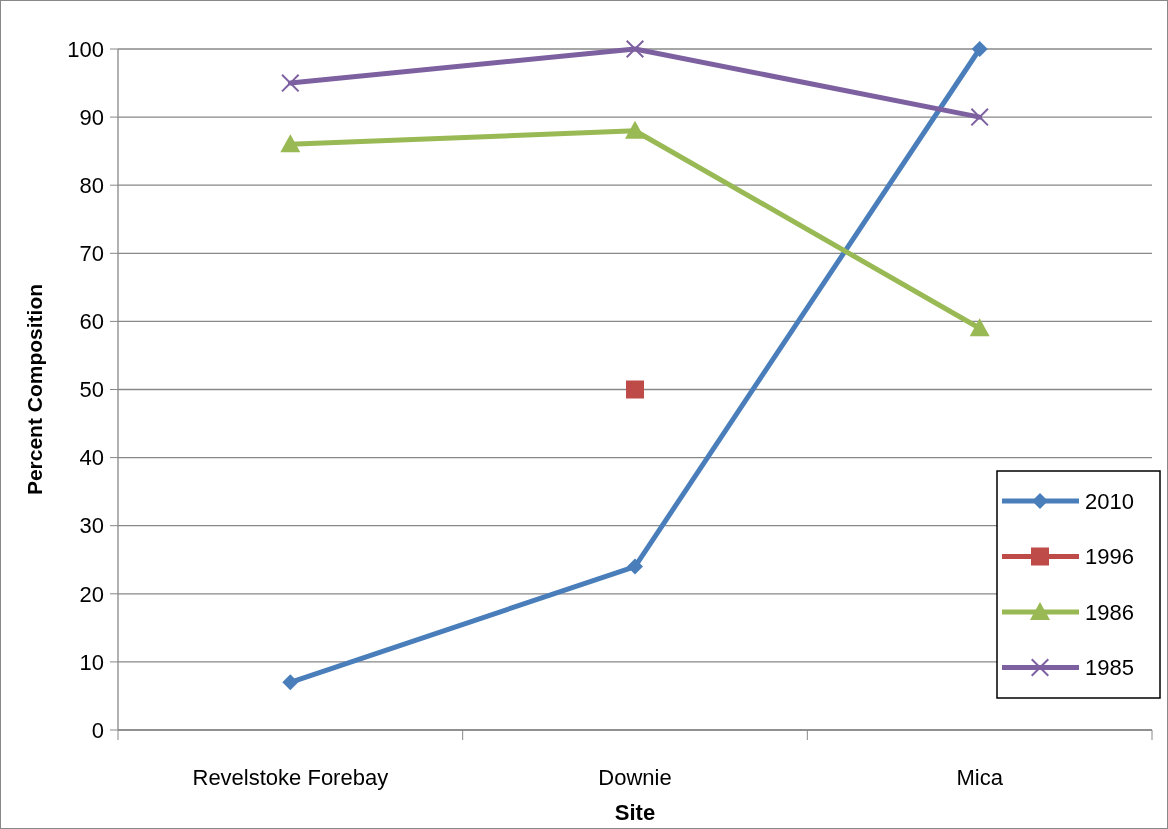  What do you see at coordinates (980, 777) in the screenshot?
I see `x-tick-label: Mica` at bounding box center [980, 777].